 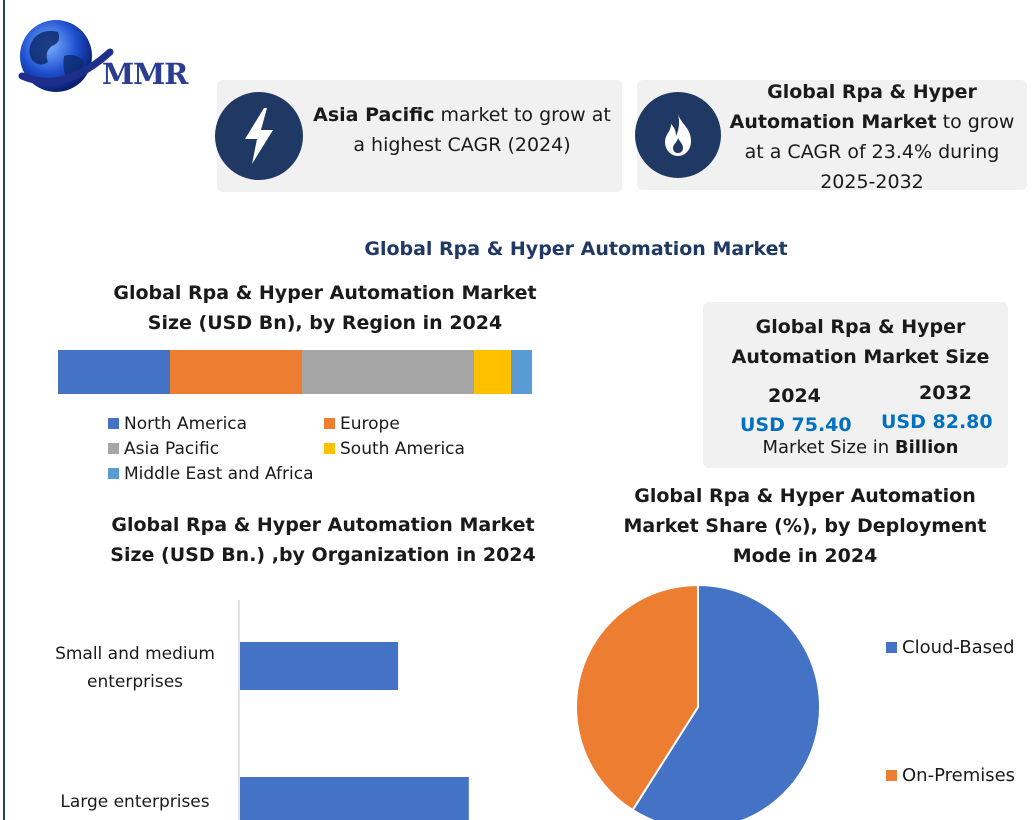 What do you see at coordinates (482, 130) in the screenshot?
I see `highlight-rest: market to grow at a highest CAGR (2024)` at bounding box center [482, 130].